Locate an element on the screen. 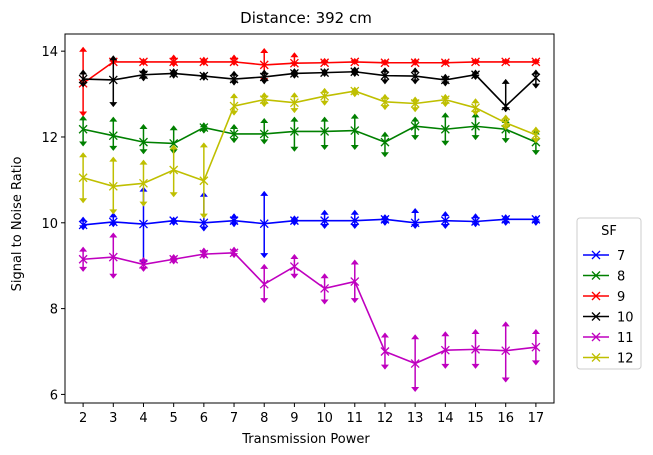 The image size is (653, 455). legend: SF 7 8 9 10 11 12 is located at coordinates (609, 293).